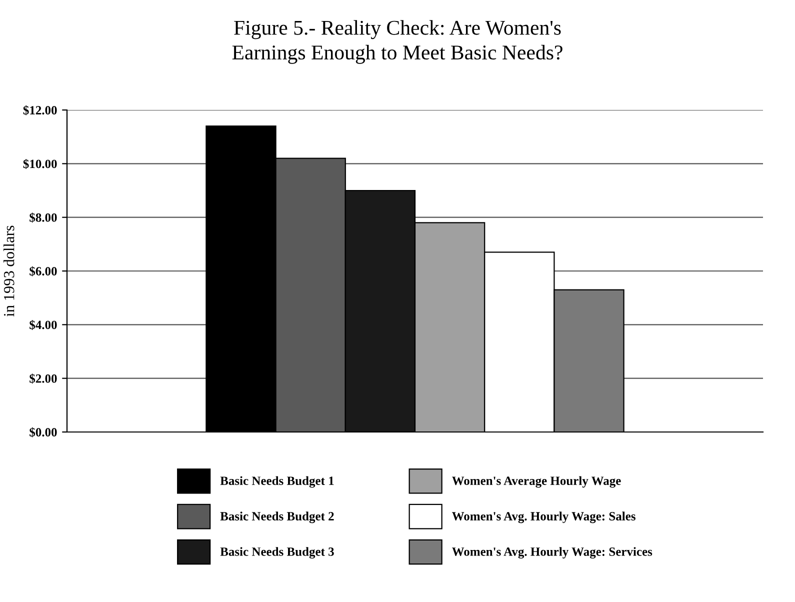  What do you see at coordinates (40, 163) in the screenshot?
I see `y-tick-label: $10.00` at bounding box center [40, 163].